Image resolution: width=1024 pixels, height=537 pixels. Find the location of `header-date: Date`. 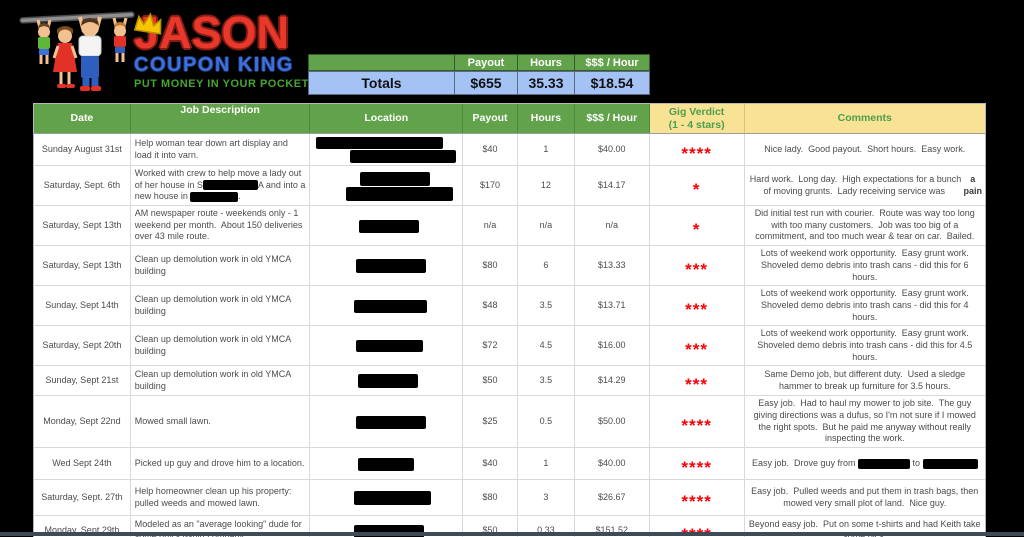

header-date: Date is located at coordinates (82, 118).